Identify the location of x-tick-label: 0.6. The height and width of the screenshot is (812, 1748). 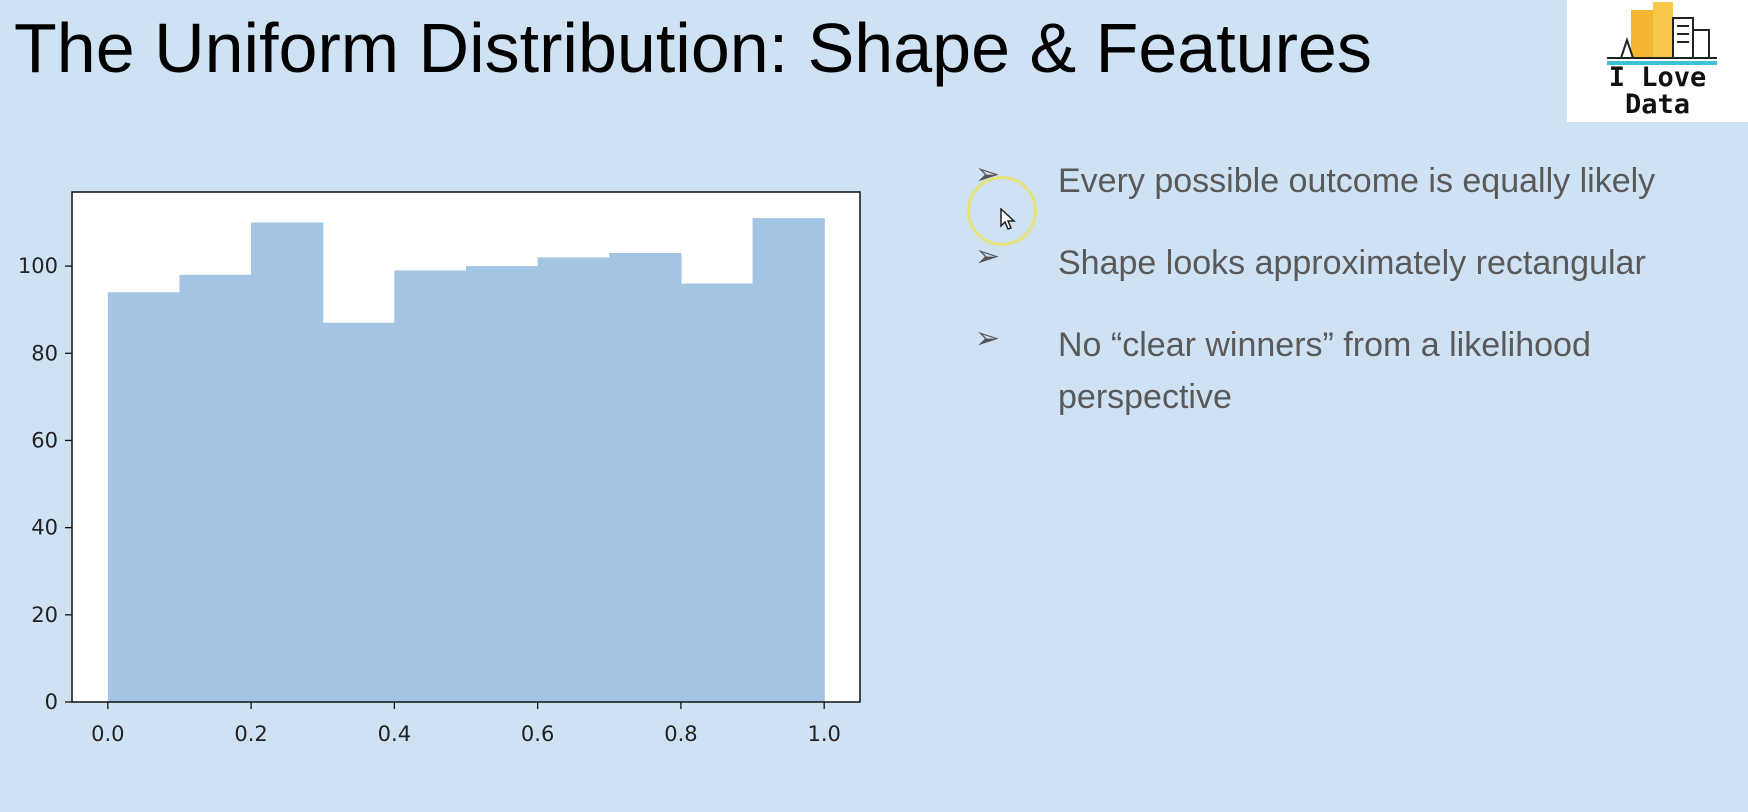
(537, 734).